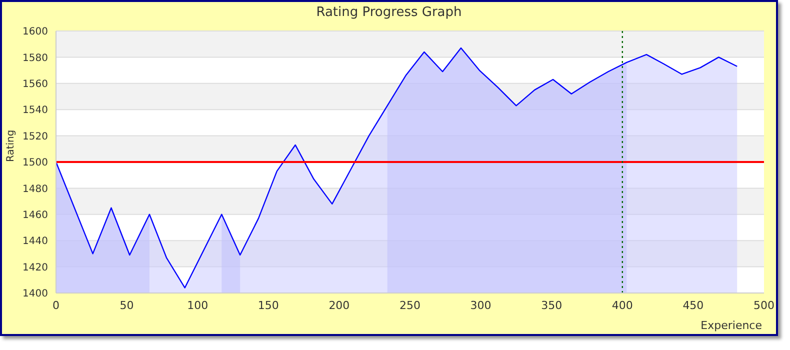 The height and width of the screenshot is (350, 790). I want to click on x-tick-label: 400, so click(622, 305).